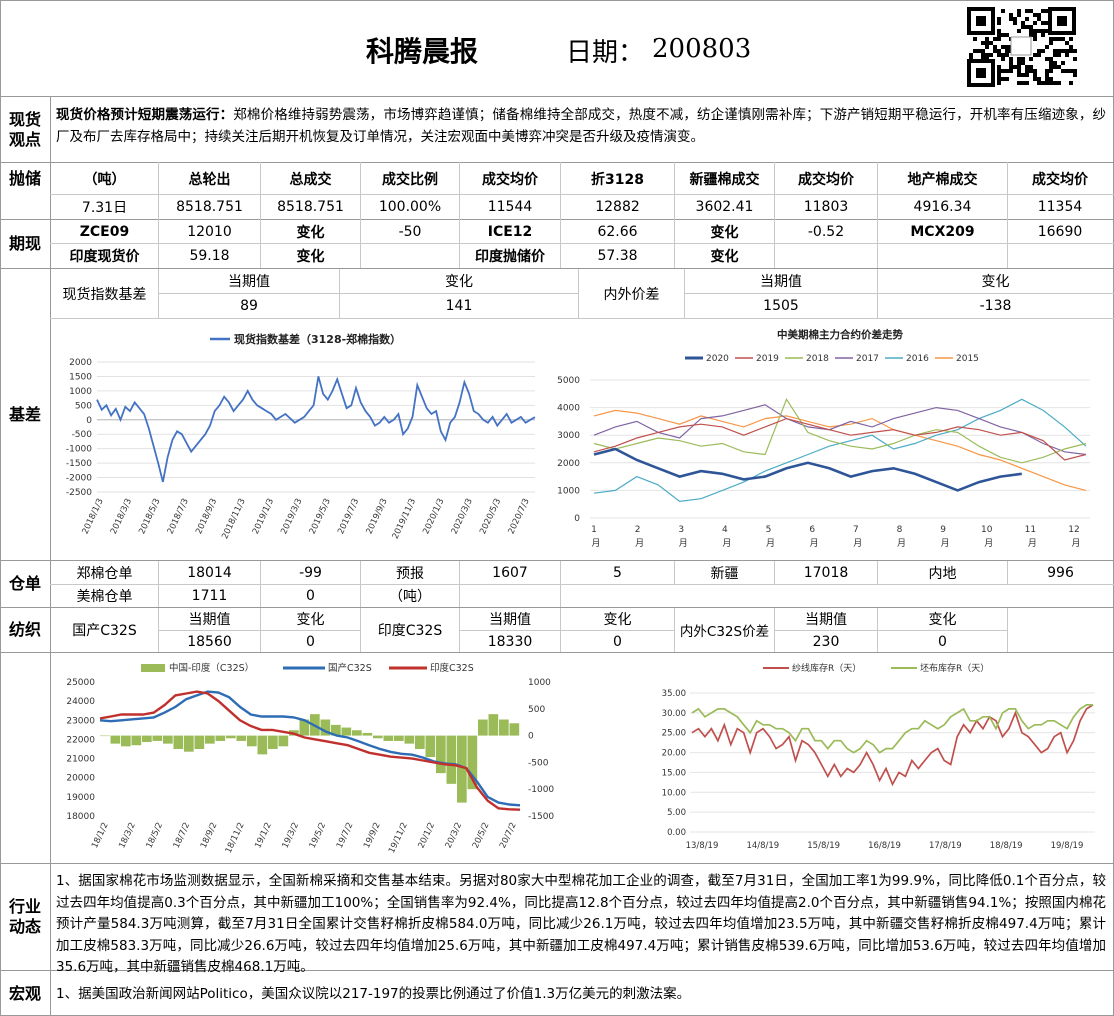 Image resolution: width=1114 pixels, height=1016 pixels. I want to click on c1-y-tick: 500, so click(83, 406).